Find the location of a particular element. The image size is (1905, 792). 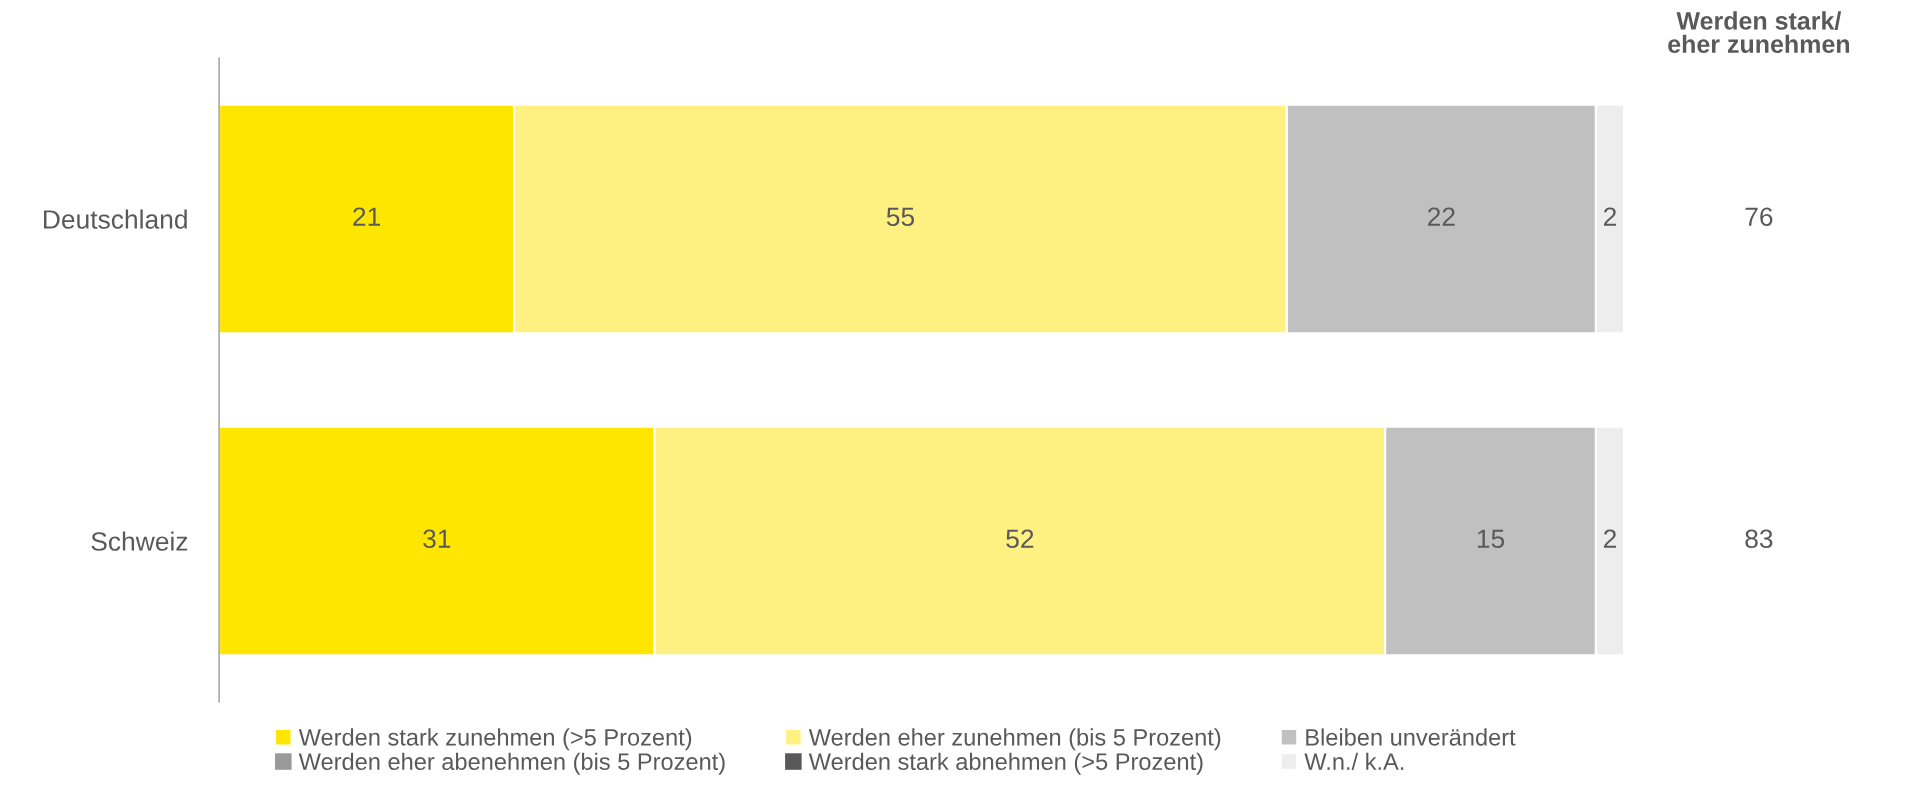

legend-label: Werden stark zunehmen (>5 Prozent) is located at coordinates (495, 739).